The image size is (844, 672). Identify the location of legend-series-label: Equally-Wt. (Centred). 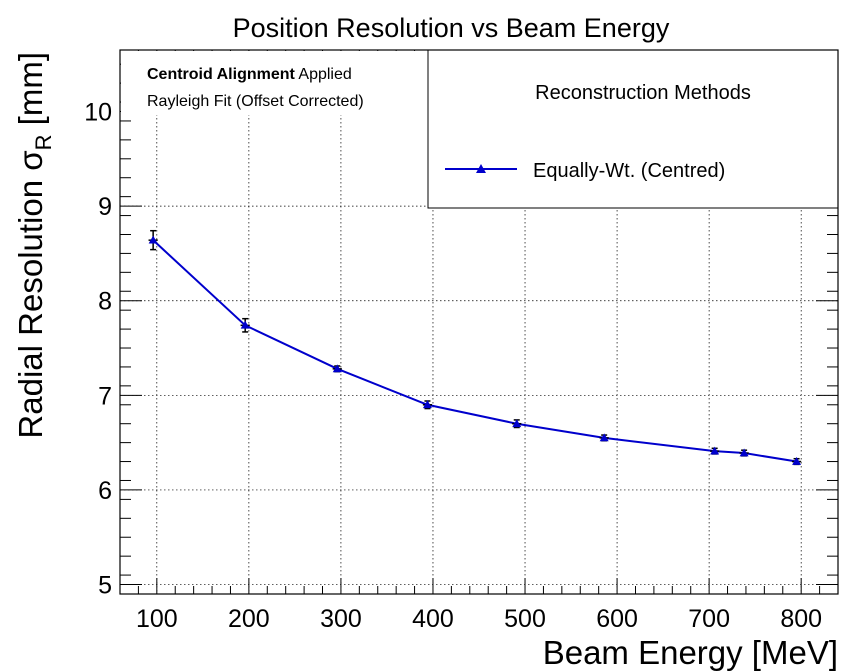
(629, 171).